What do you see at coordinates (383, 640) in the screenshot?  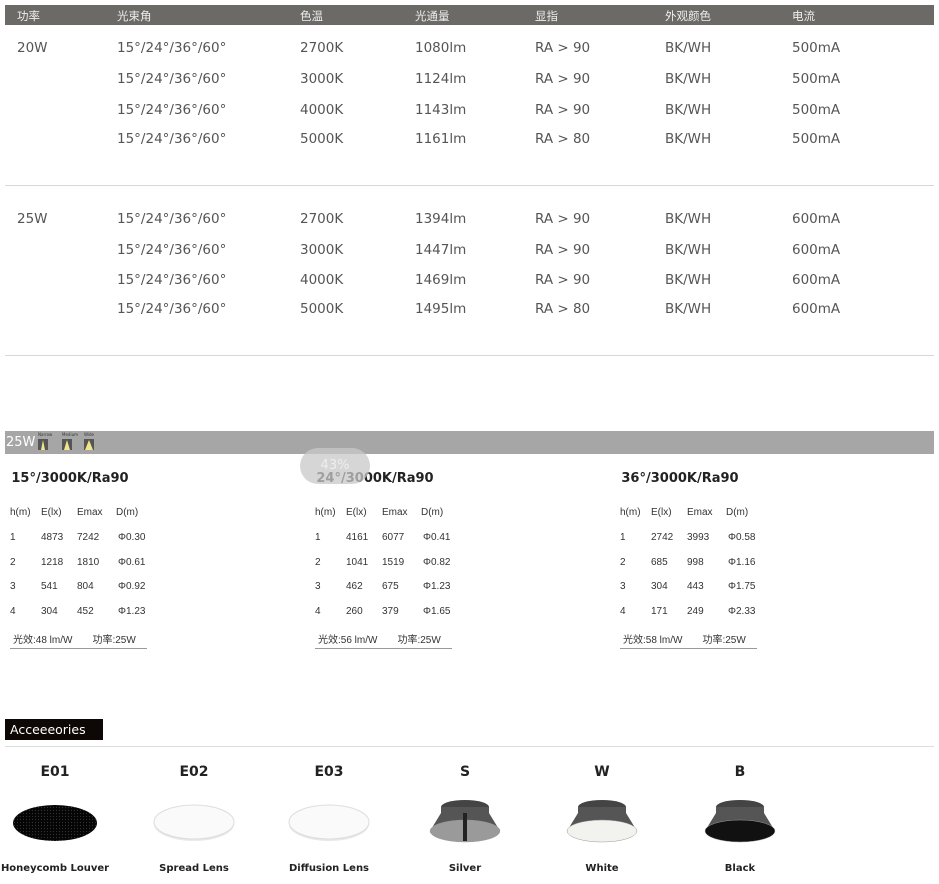 I see `photometric-footer: 光效:56 lm/W 功率:25W` at bounding box center [383, 640].